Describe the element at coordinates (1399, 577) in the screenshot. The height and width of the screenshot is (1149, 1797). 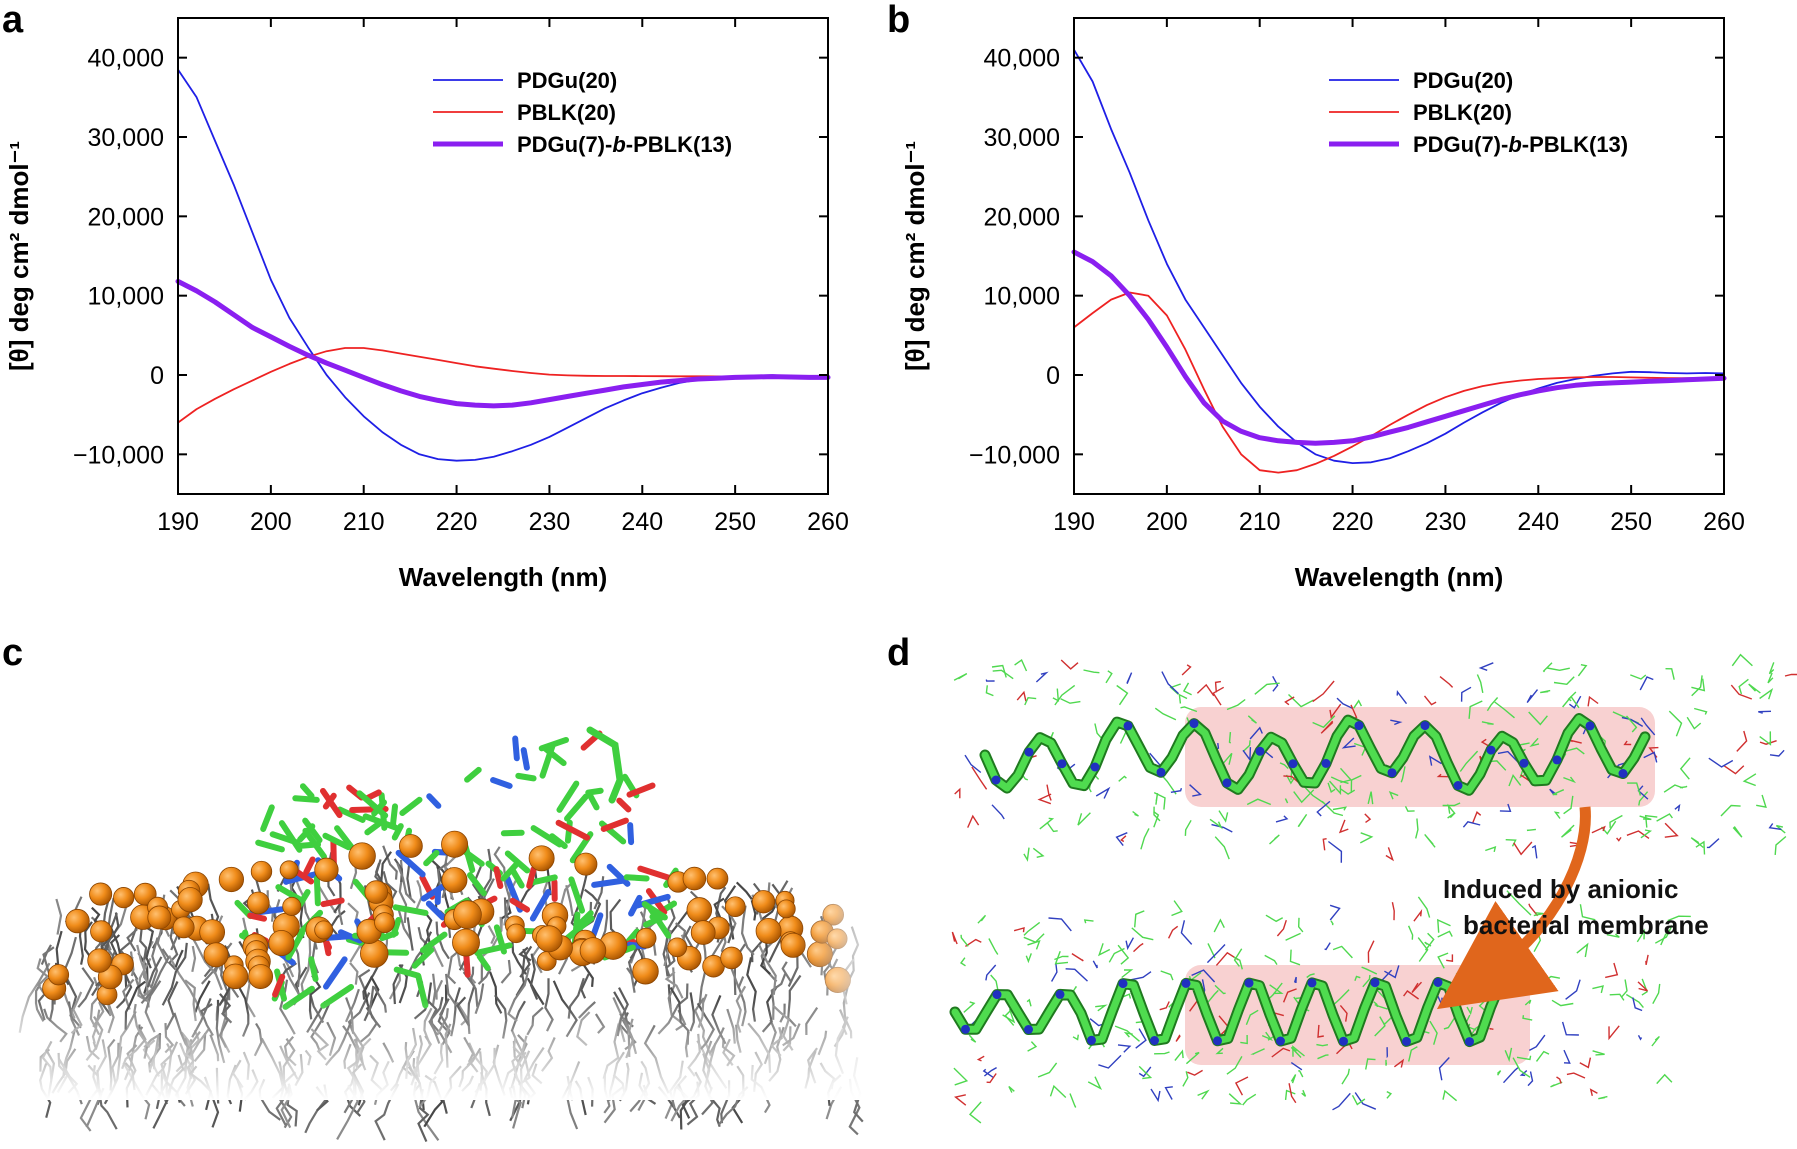
I see `chart-b-xlabel: Wavelength (nm)` at that location.